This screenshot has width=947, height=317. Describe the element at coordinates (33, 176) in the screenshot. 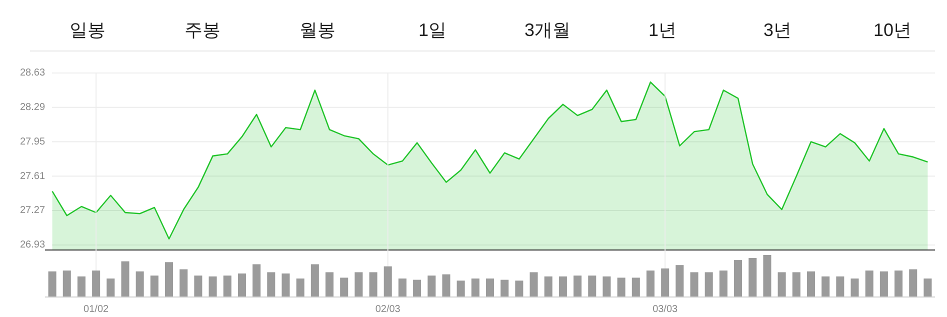

I see `y-tick-label: 27.61` at that location.